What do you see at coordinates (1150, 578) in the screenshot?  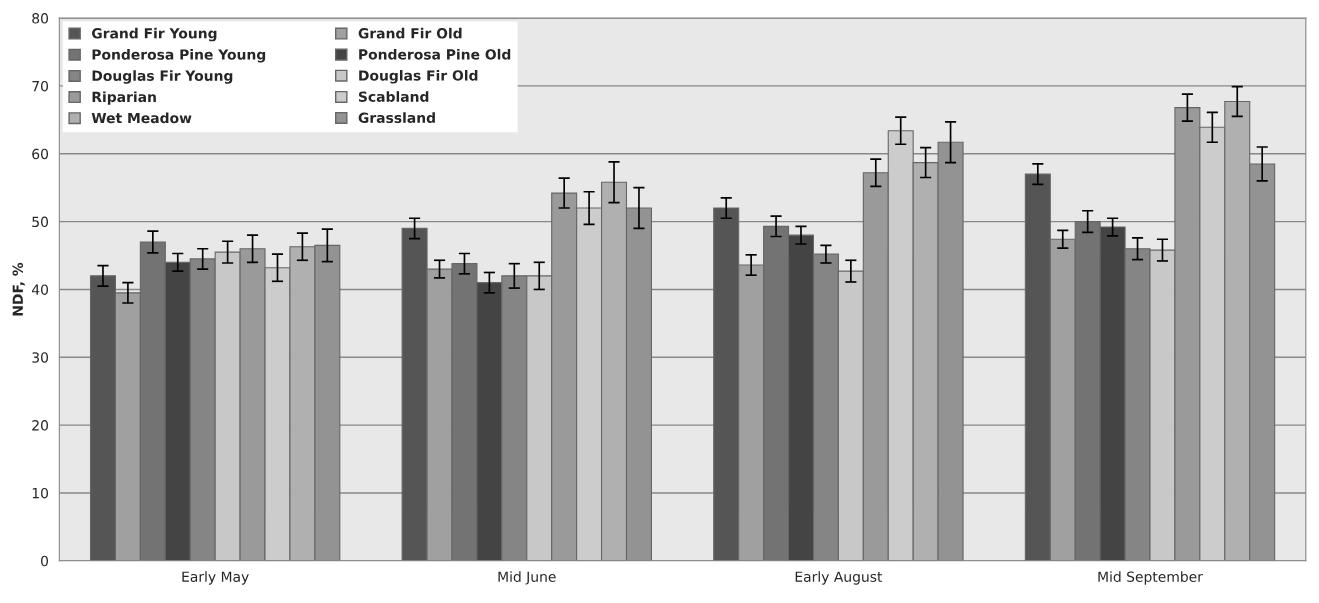 I see `x-tick-label: Mid September` at bounding box center [1150, 578].